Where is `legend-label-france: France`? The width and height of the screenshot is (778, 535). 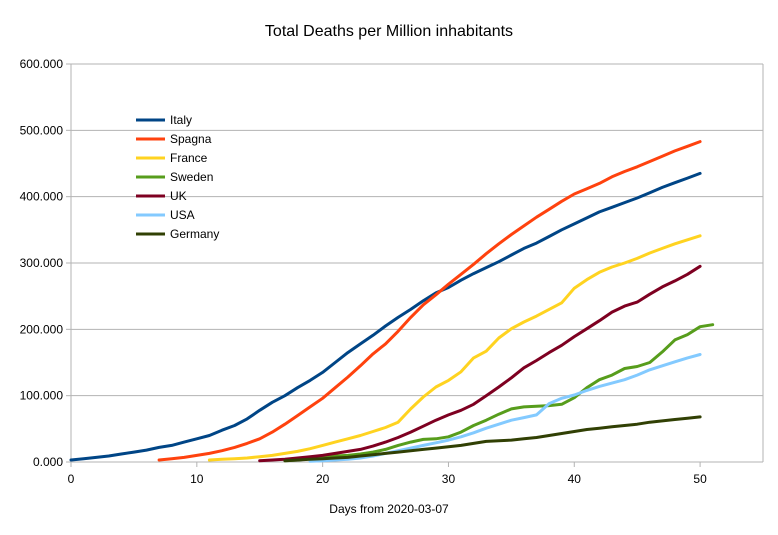 legend-label-france: France is located at coordinates (189, 158).